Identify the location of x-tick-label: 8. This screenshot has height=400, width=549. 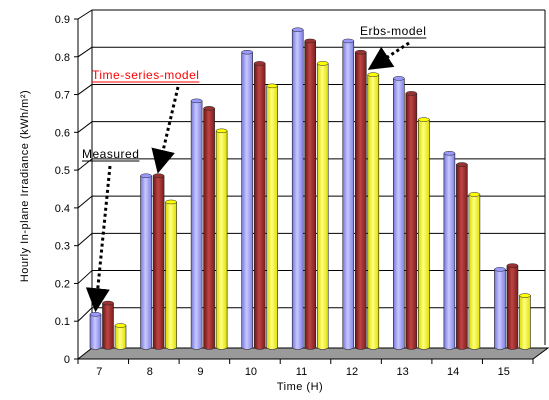
(150, 372).